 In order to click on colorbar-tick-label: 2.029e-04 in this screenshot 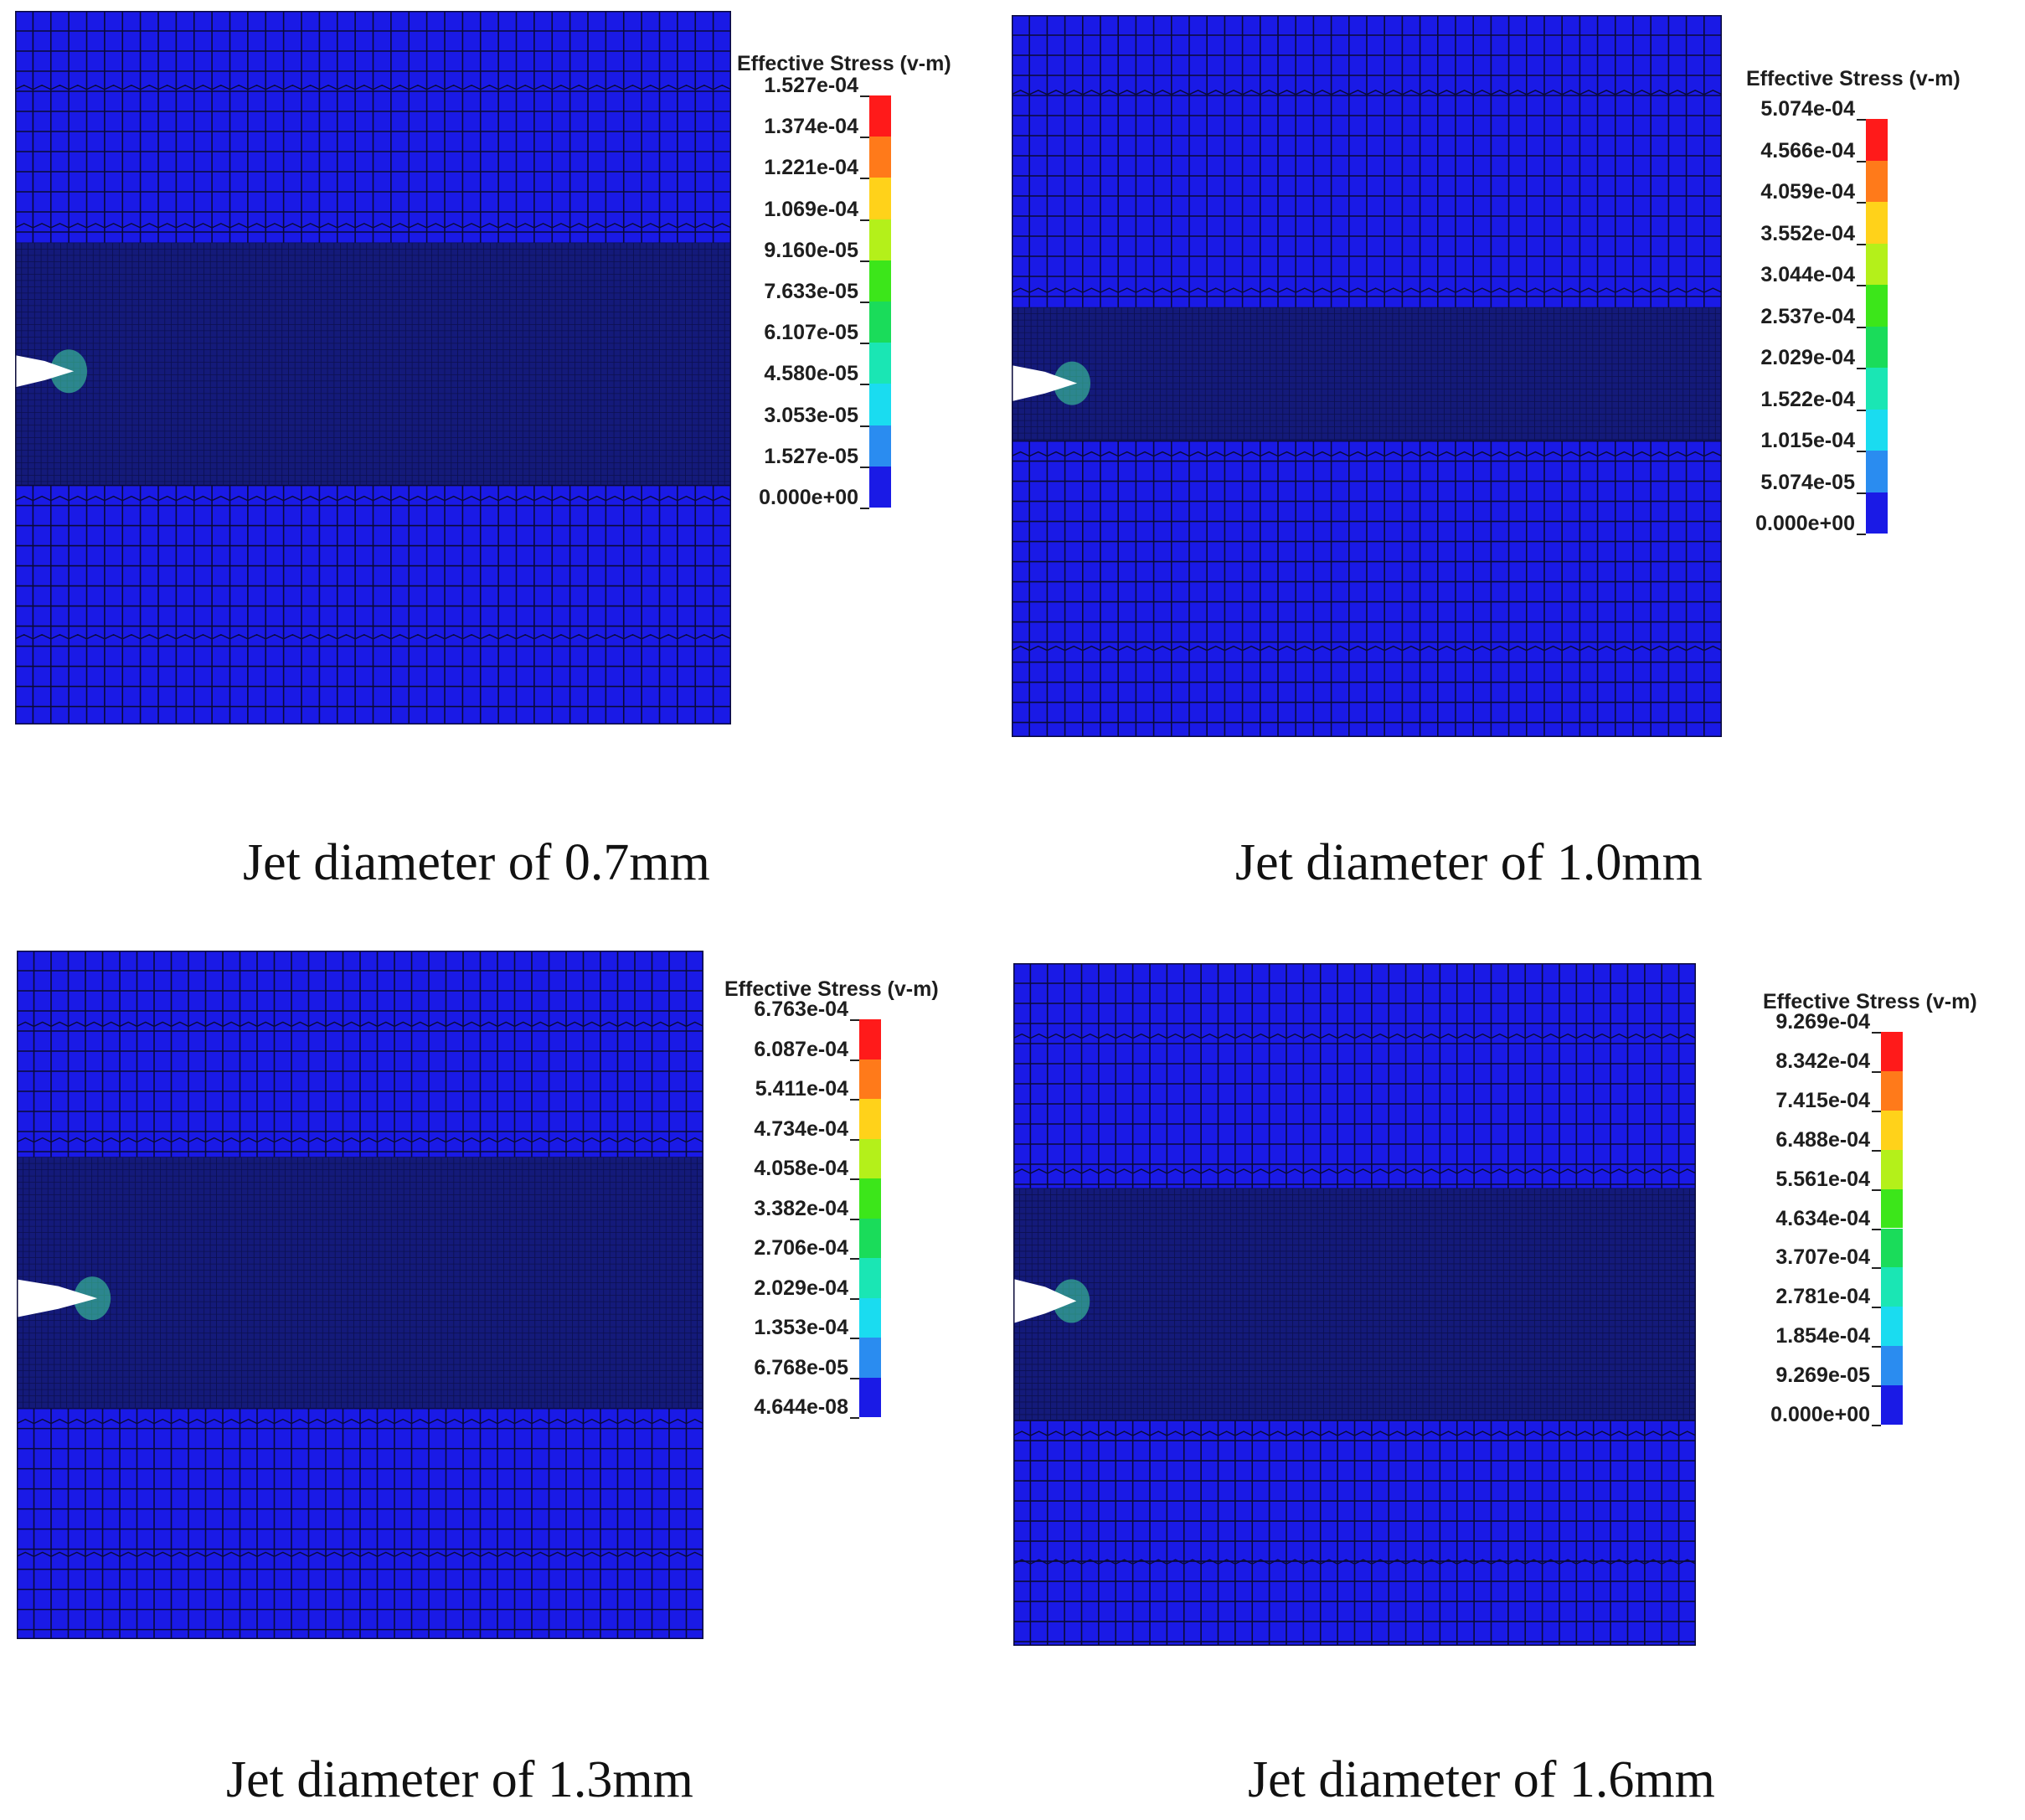, I will do `click(801, 1288)`.